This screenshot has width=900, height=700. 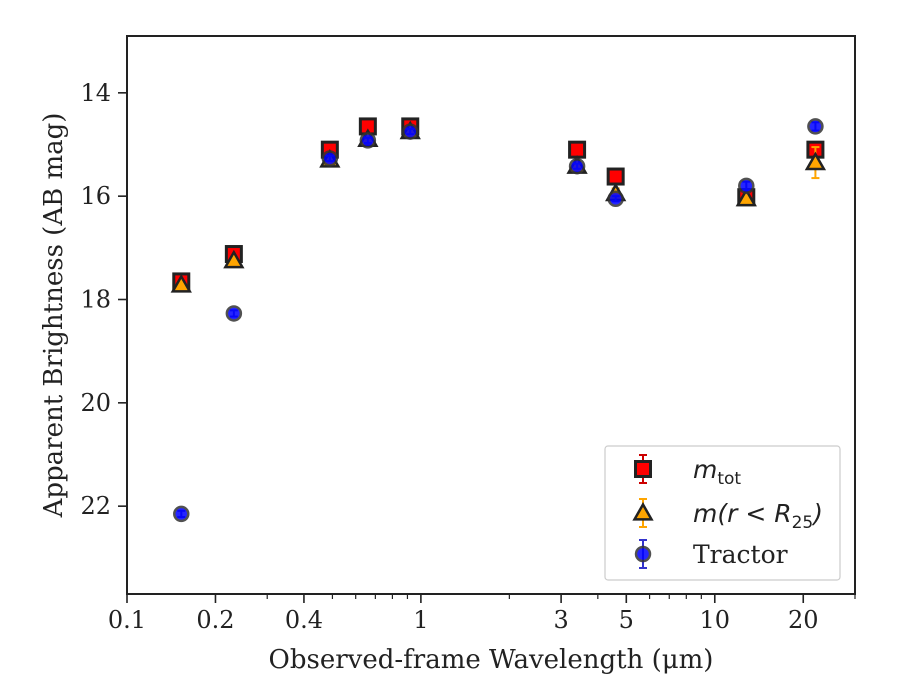 What do you see at coordinates (95, 93) in the screenshot?
I see `y-tick-label: 14` at bounding box center [95, 93].